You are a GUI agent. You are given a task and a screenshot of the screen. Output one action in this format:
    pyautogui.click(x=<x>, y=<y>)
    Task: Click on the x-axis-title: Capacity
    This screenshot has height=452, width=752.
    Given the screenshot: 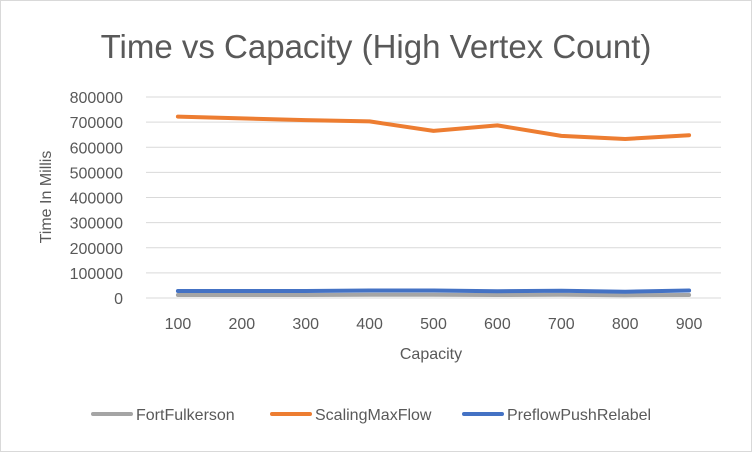 What is the action you would take?
    pyautogui.click(x=431, y=354)
    